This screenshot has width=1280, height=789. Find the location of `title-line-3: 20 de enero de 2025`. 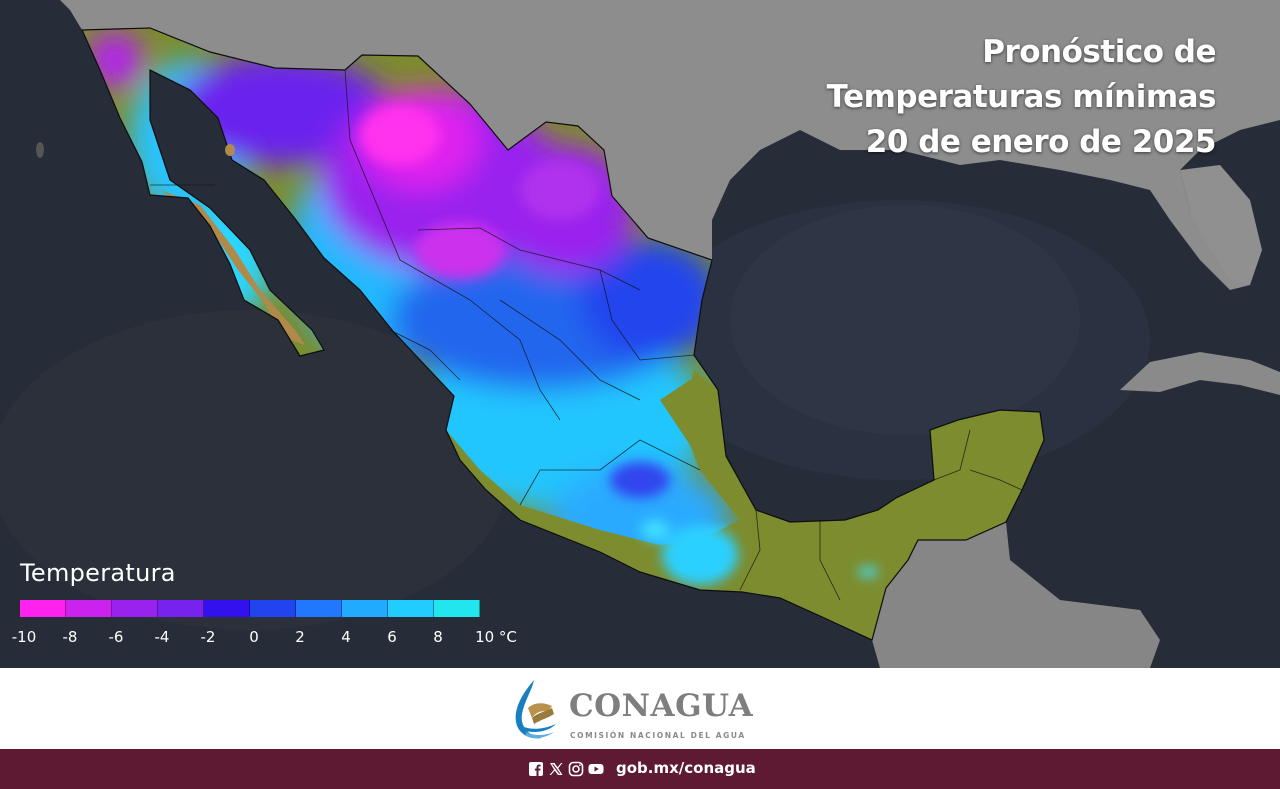

title-line-3: 20 de enero de 2025 is located at coordinates (1041, 142).